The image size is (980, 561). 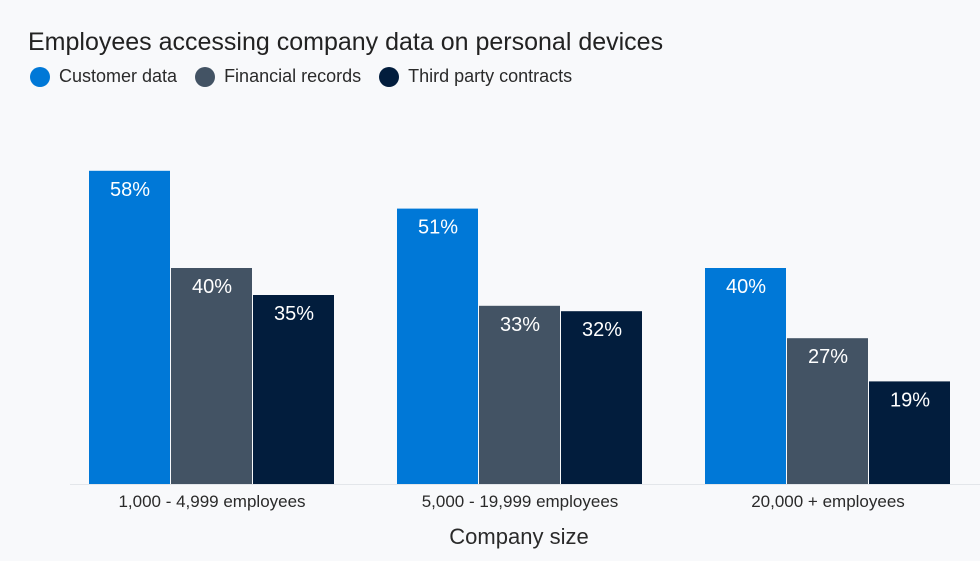 What do you see at coordinates (910, 400) in the screenshot?
I see `data-label-third-party-contracts-3: 19%` at bounding box center [910, 400].